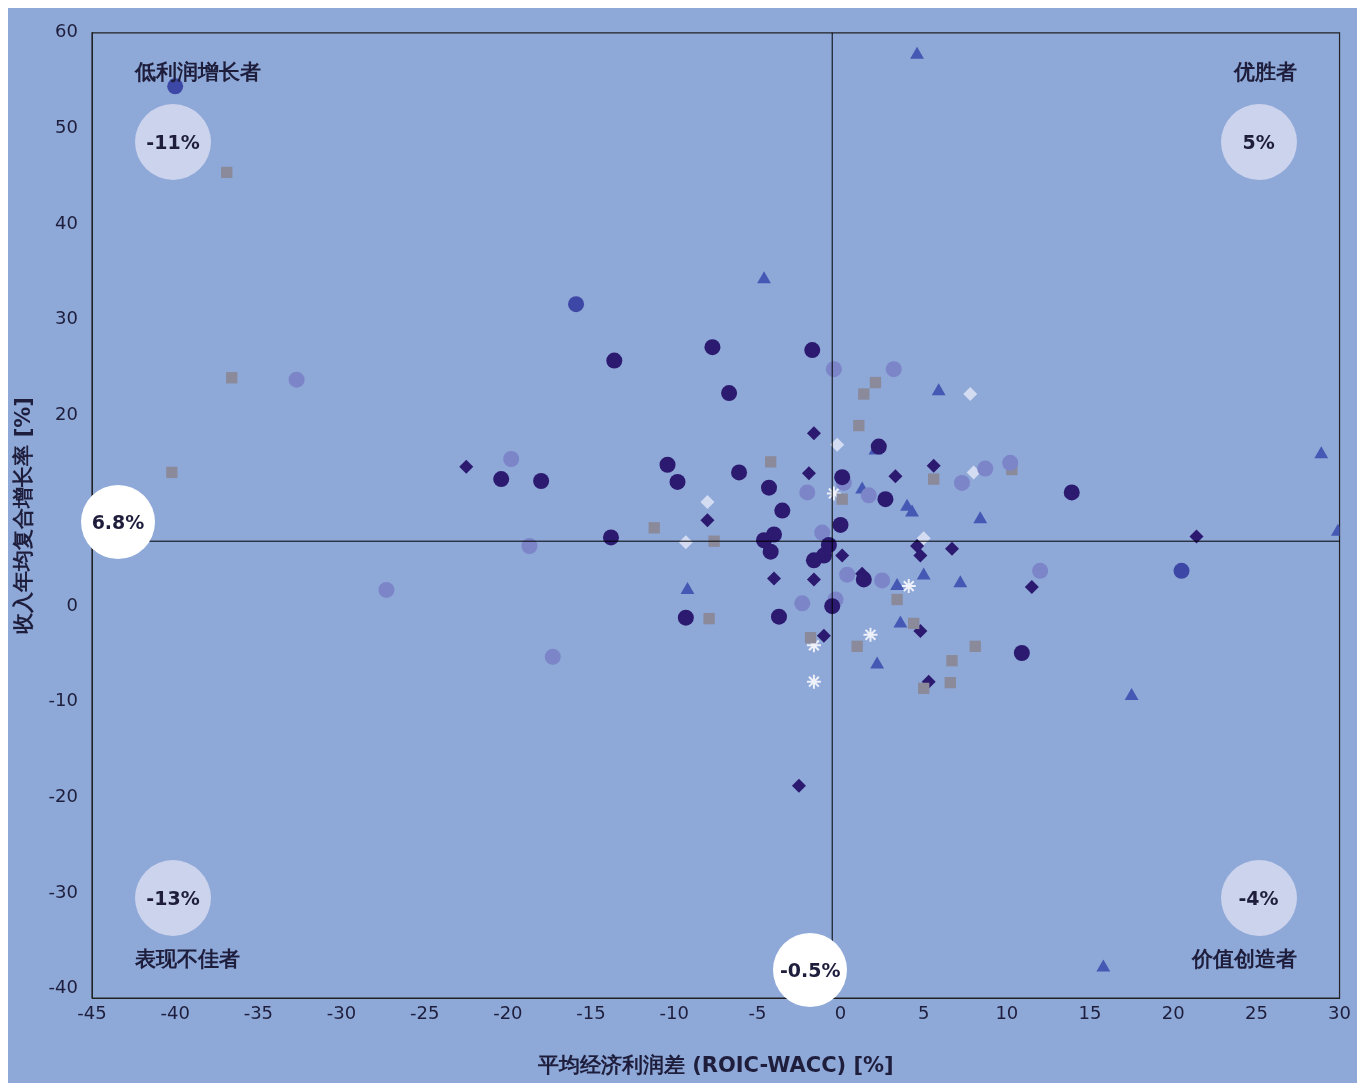 Image resolution: width=1365 pixels, height=1088 pixels. I want to click on y-tick-label: -30, so click(63, 891).